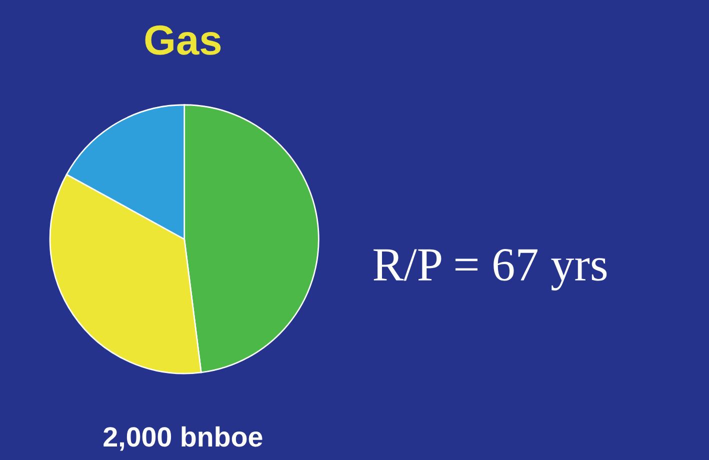 The height and width of the screenshot is (460, 709). Describe the element at coordinates (490, 270) in the screenshot. I see `text: R/P = 67 yrs` at that location.